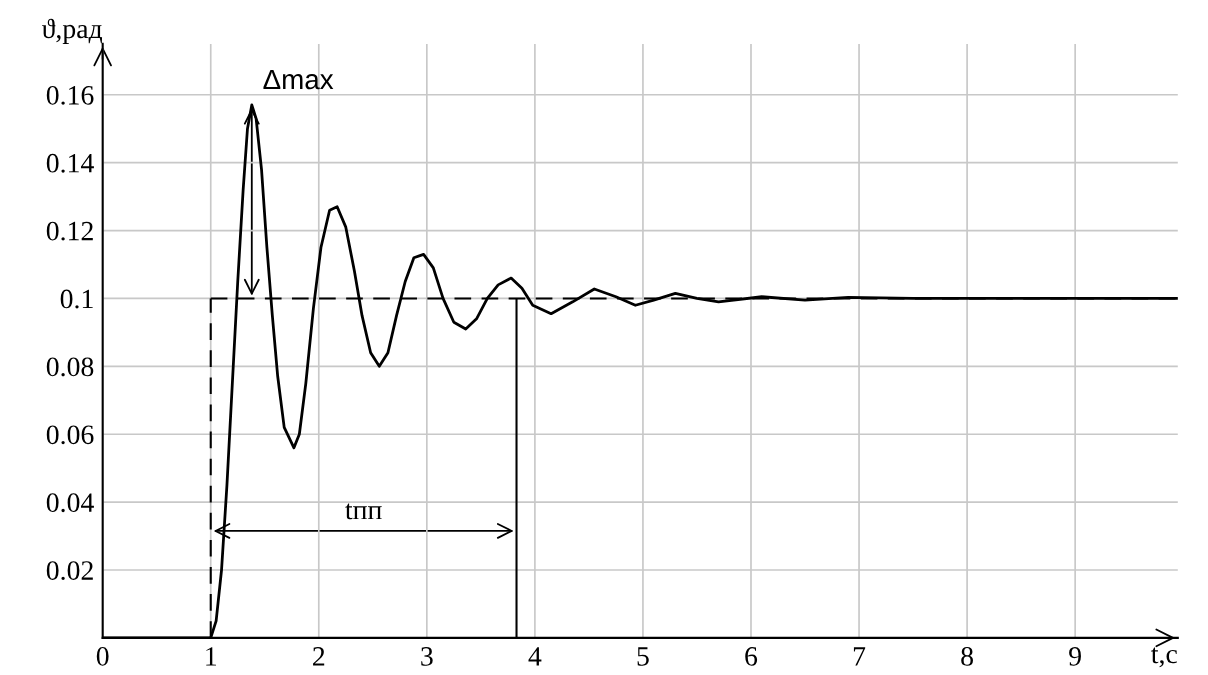 The height and width of the screenshot is (675, 1208). Describe the element at coordinates (70, 163) in the screenshot. I see `y-tick-label: 0.14` at that location.